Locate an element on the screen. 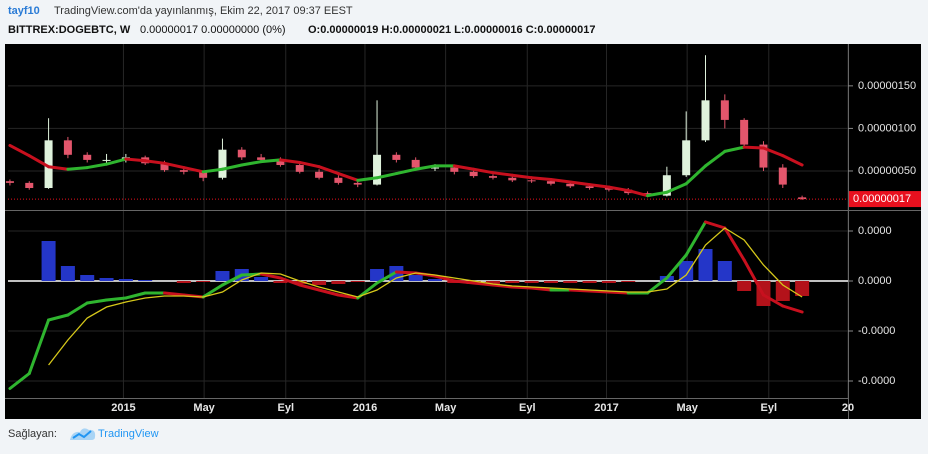  y-tick-label: 0.00000100 is located at coordinates (887, 128).